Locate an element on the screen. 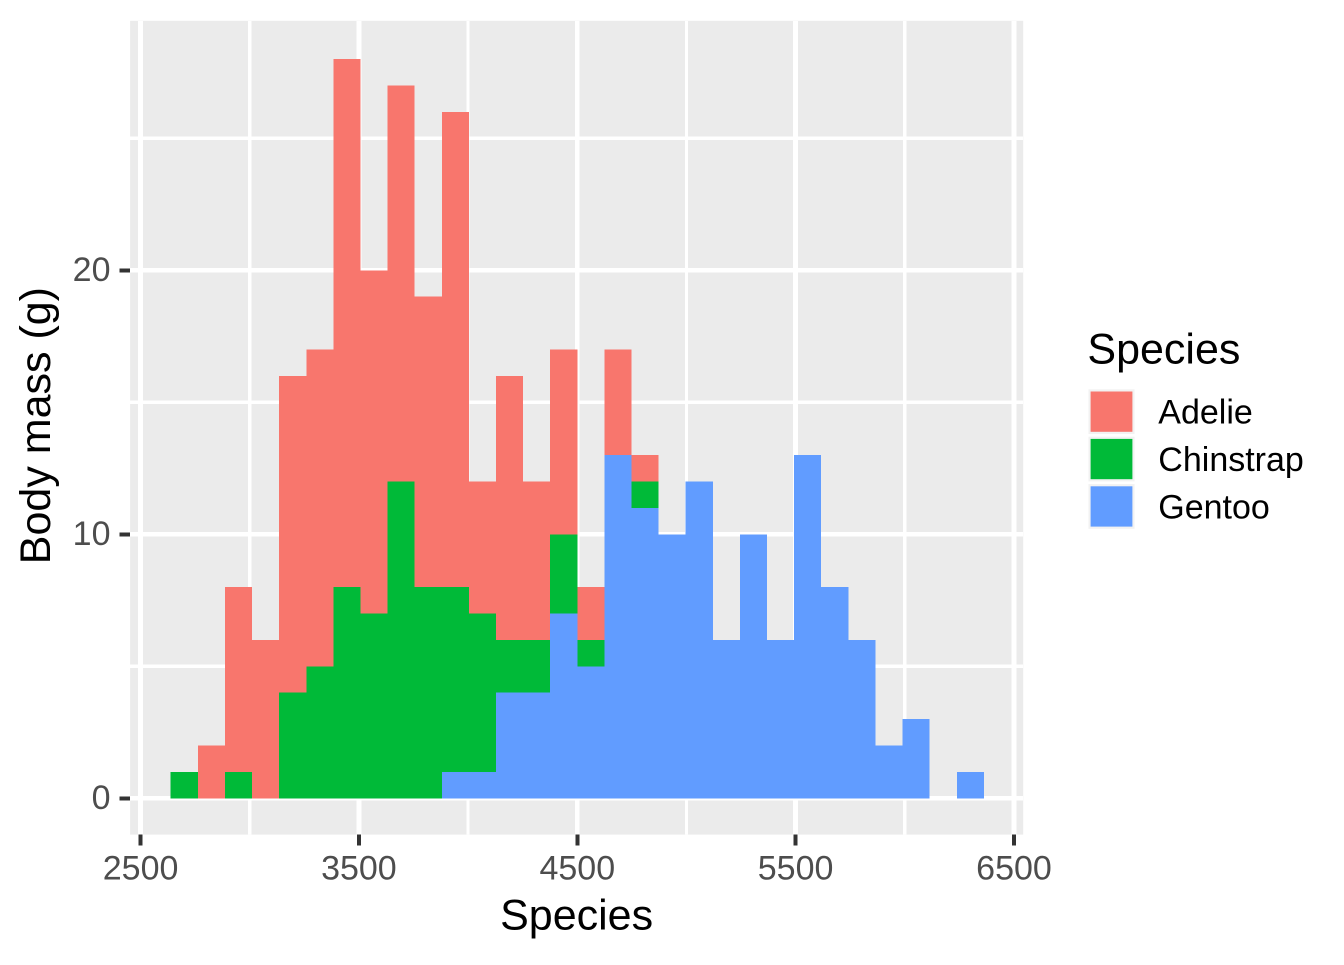  svg-text: 10 is located at coordinates (92, 534).